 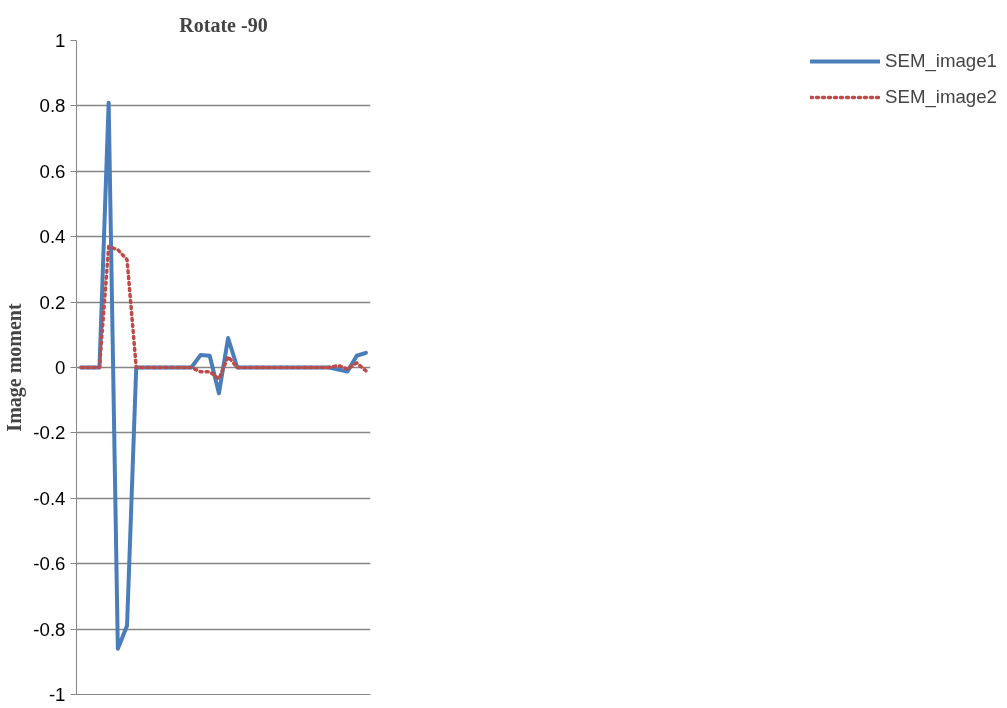 I want to click on y-tick-label: 0.4, so click(x=52, y=237).